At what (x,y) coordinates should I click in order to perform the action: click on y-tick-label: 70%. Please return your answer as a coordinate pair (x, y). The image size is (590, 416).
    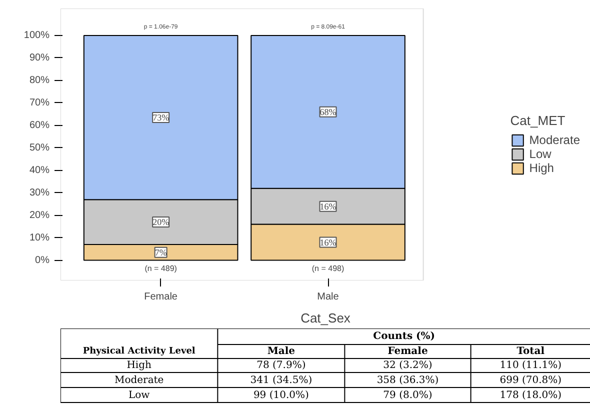
    Looking at the image, I should click on (39, 102).